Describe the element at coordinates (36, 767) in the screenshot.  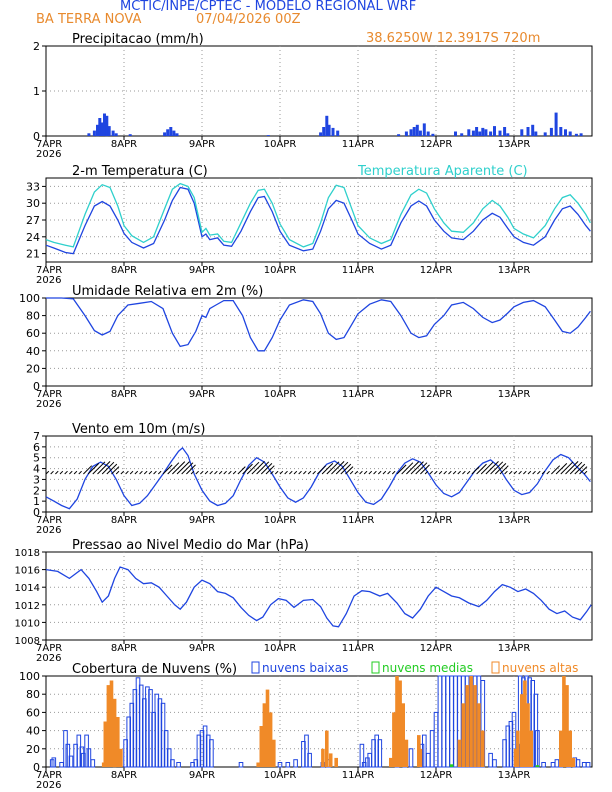
I see `y-tick-label: 0` at that location.